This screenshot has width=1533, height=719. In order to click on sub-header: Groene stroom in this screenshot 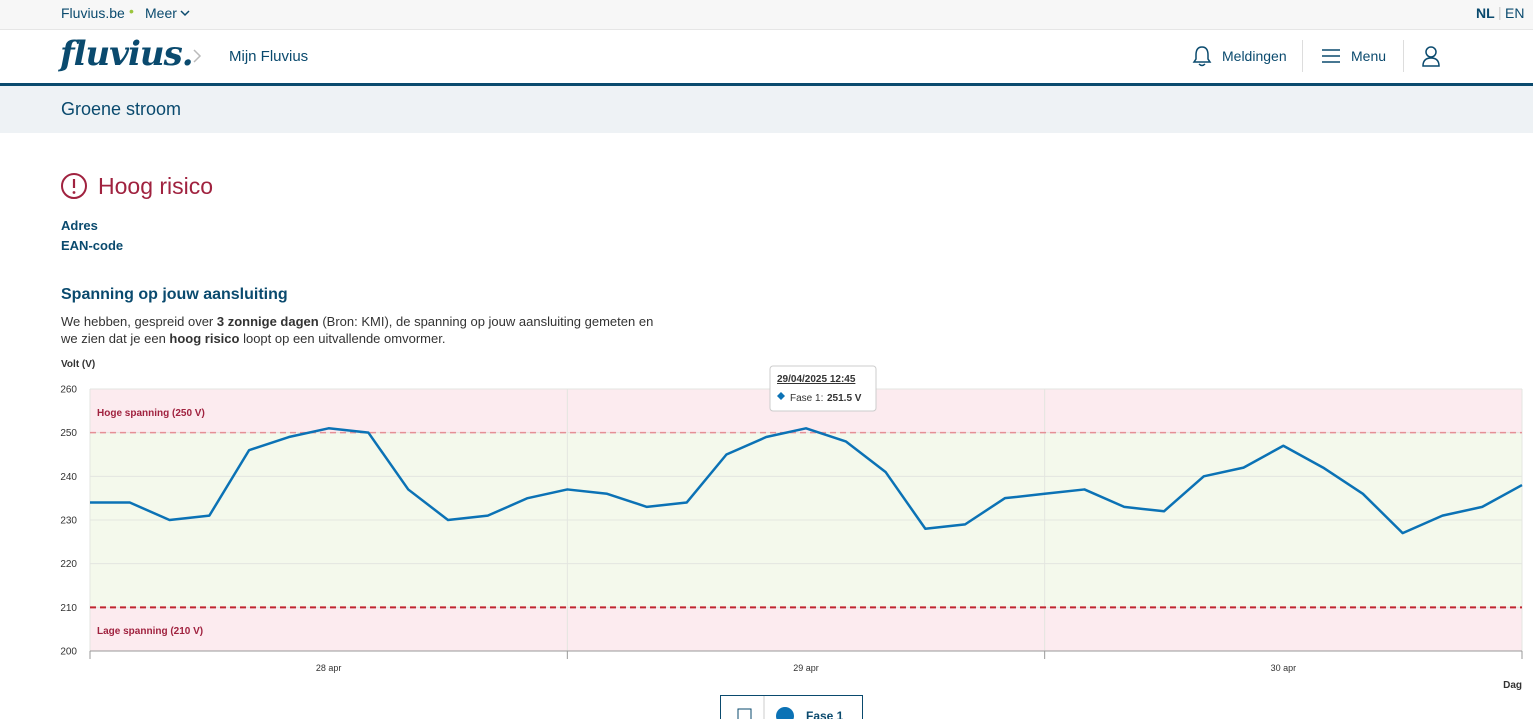, I will do `click(766, 109)`.